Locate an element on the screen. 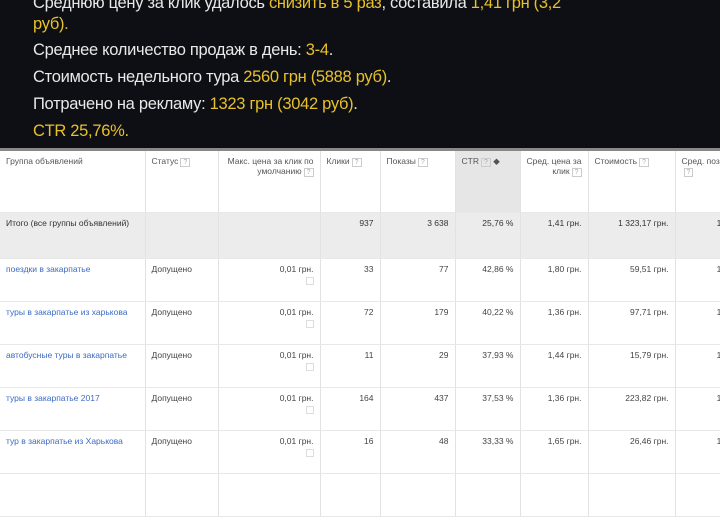 The image size is (720, 517). ctr: 40,22 % is located at coordinates (488, 323).